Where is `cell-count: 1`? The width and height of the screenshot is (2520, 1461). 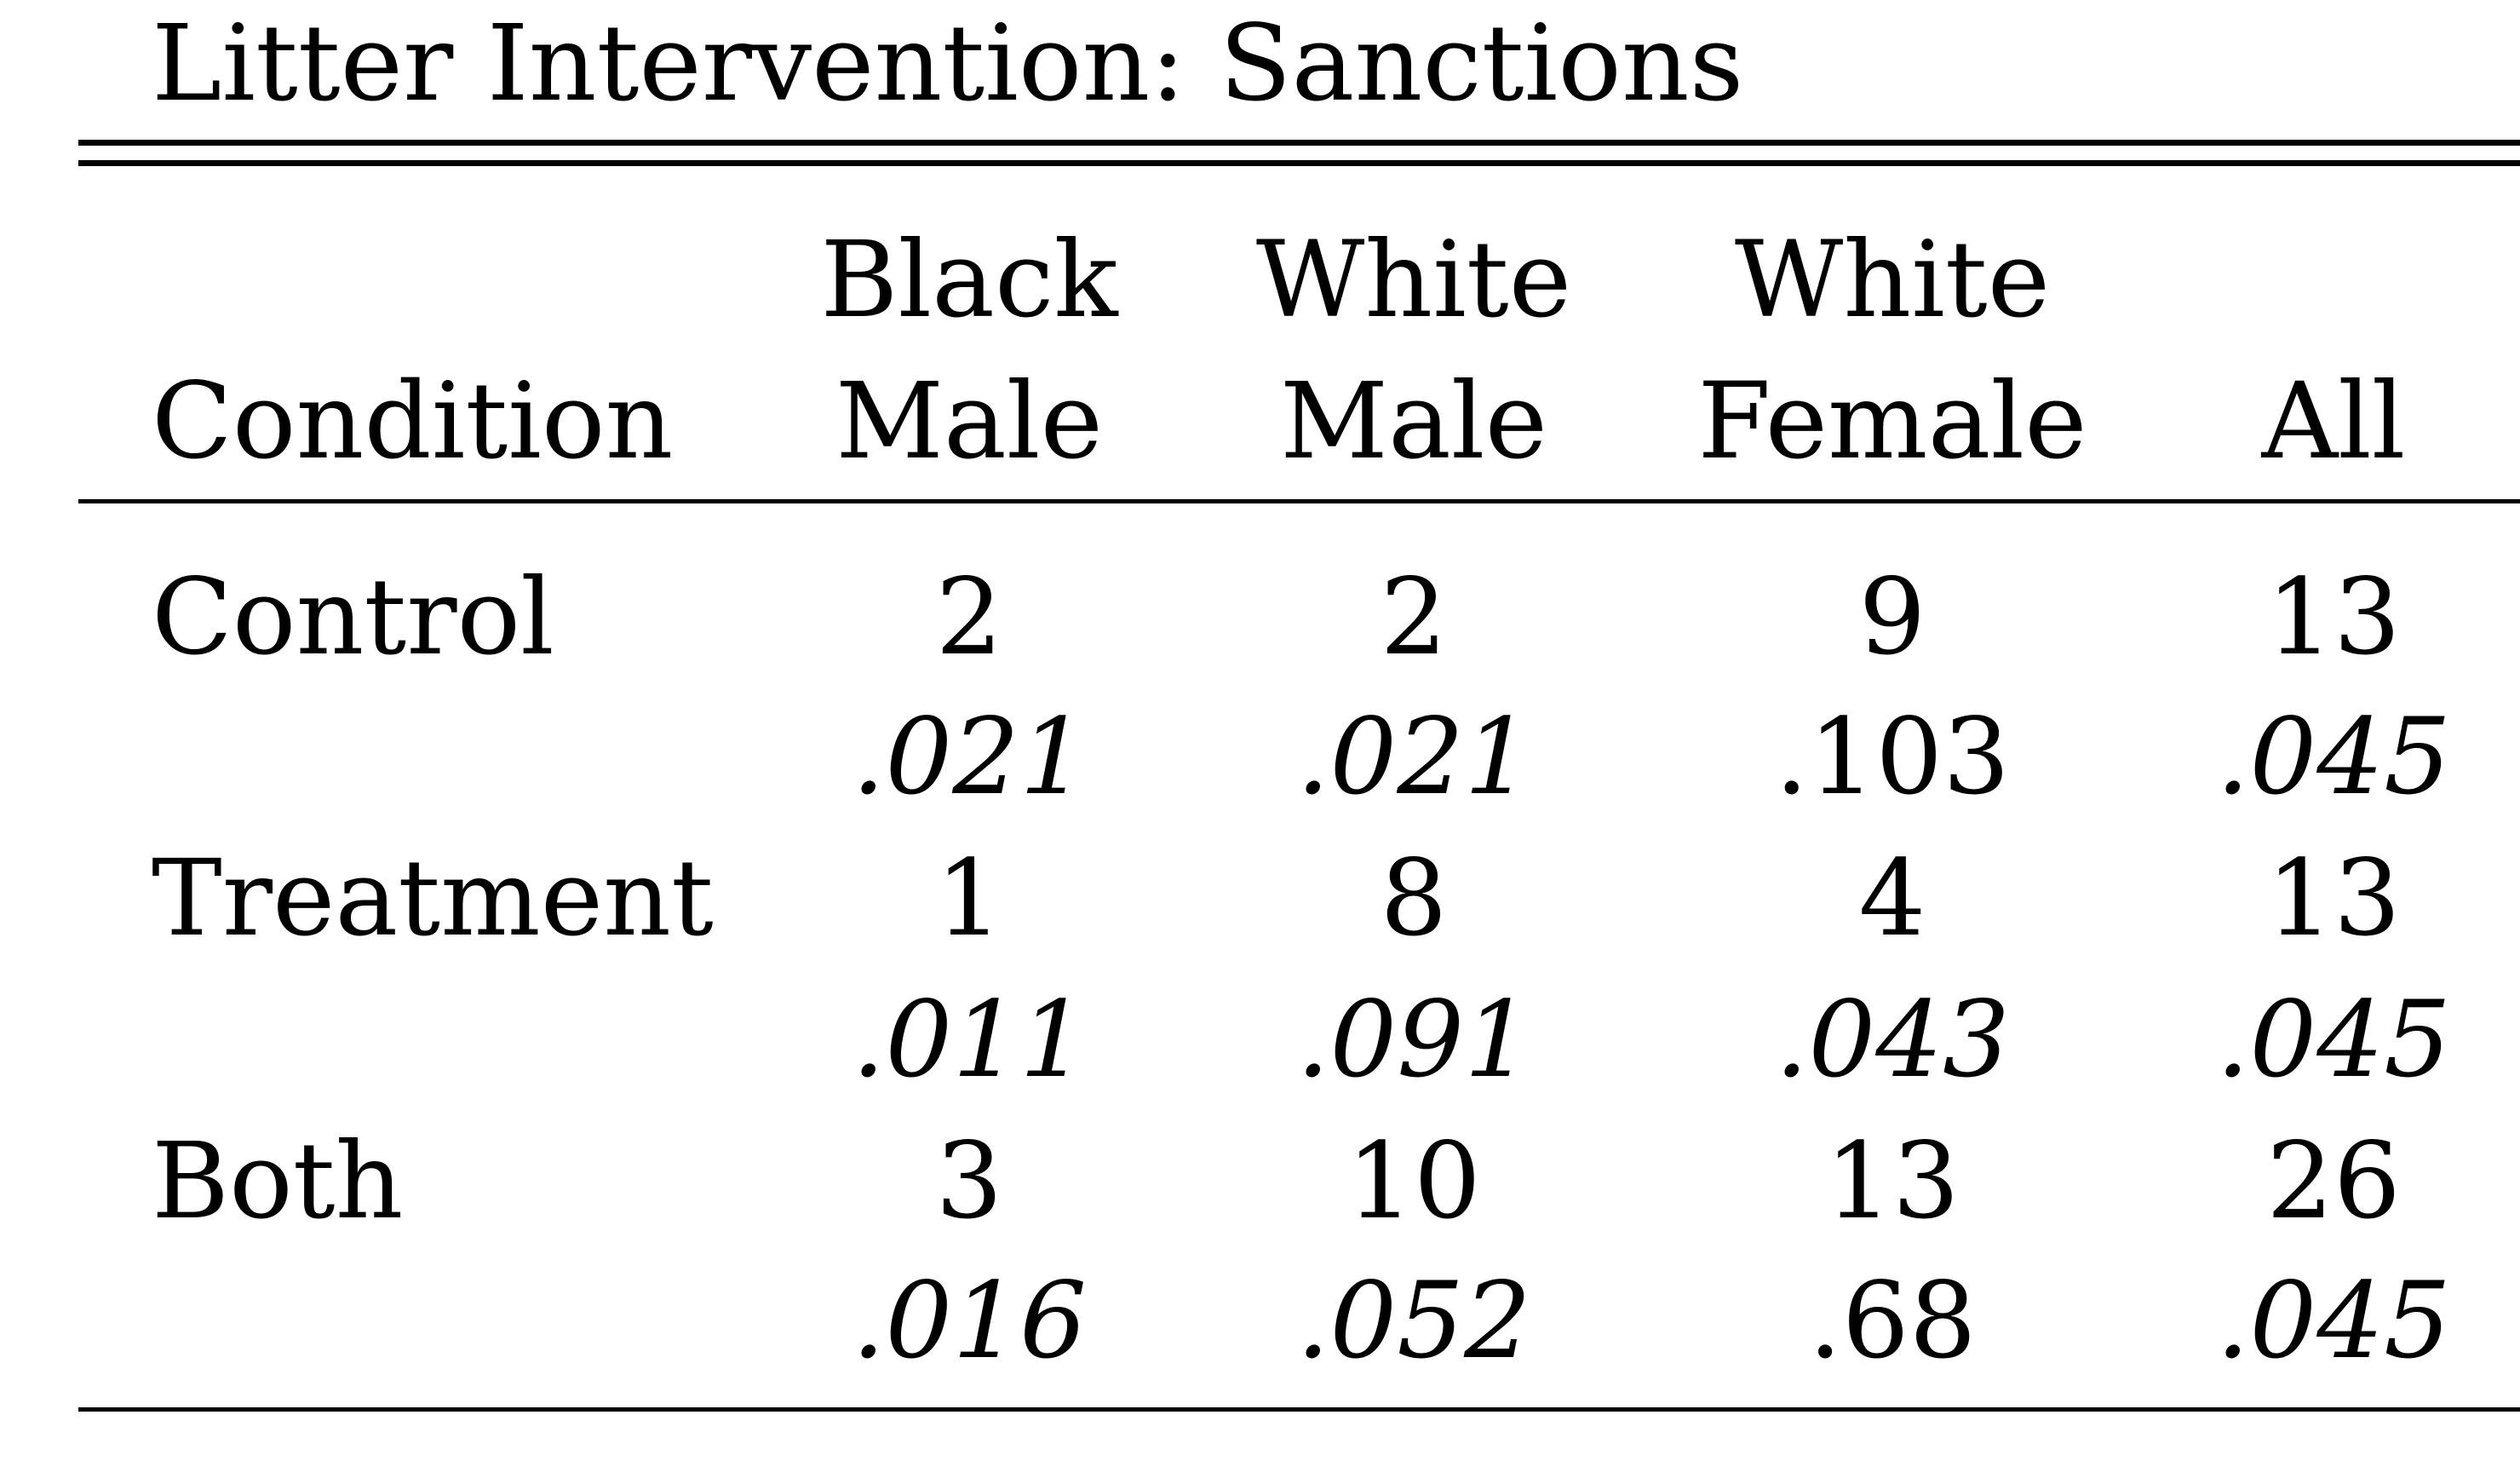
cell-count: 1 is located at coordinates (969, 898).